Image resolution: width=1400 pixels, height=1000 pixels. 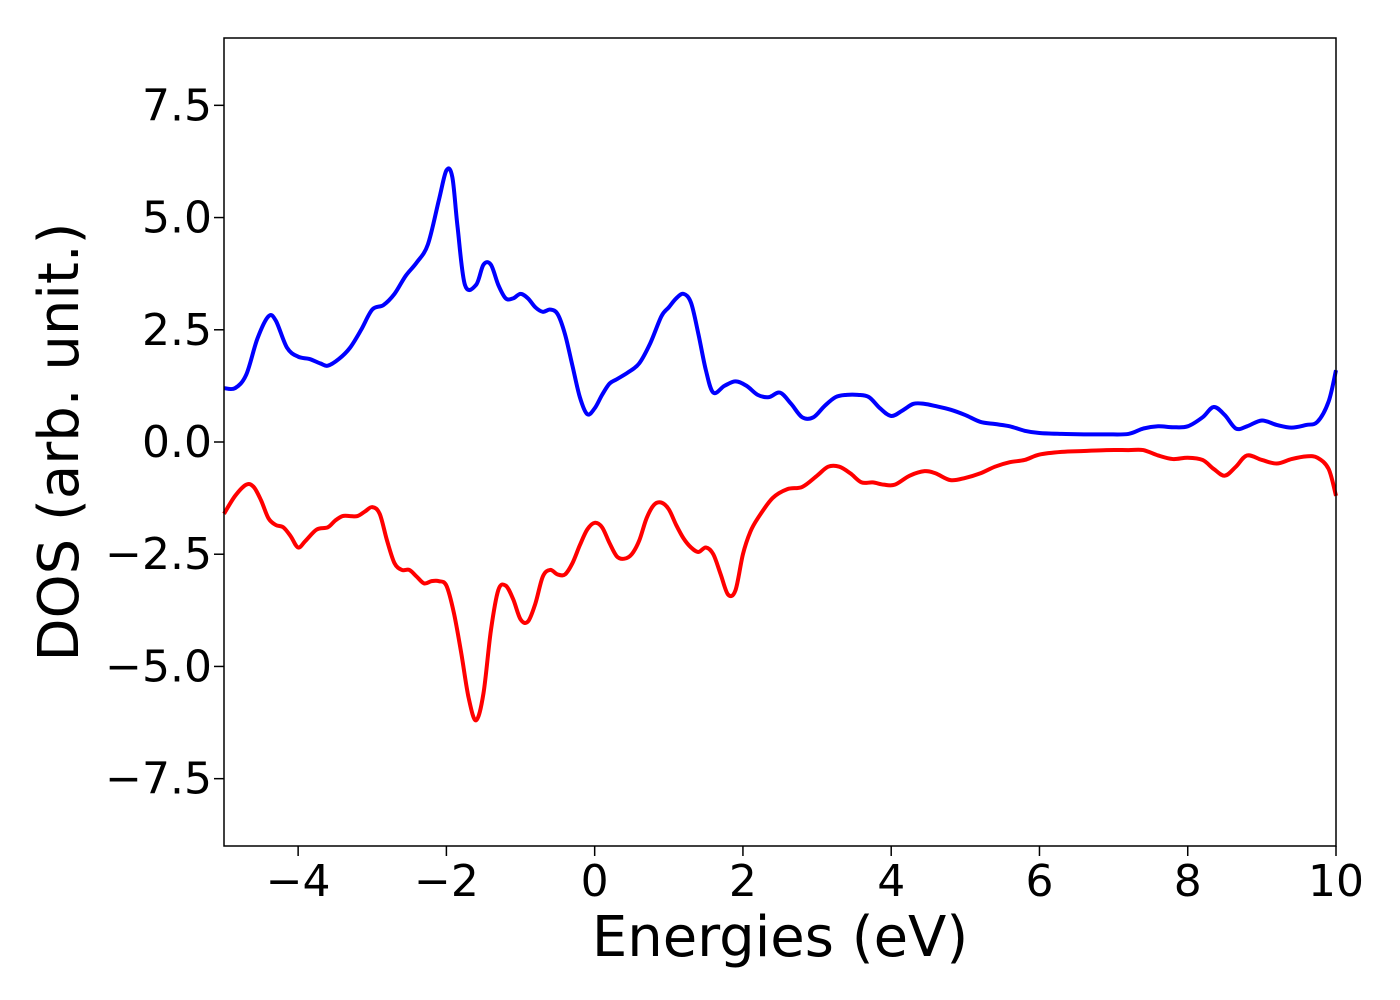 I want to click on x-axis-ticks: −4 −2 0 2 4 6 8 10, so click(x=815, y=876).